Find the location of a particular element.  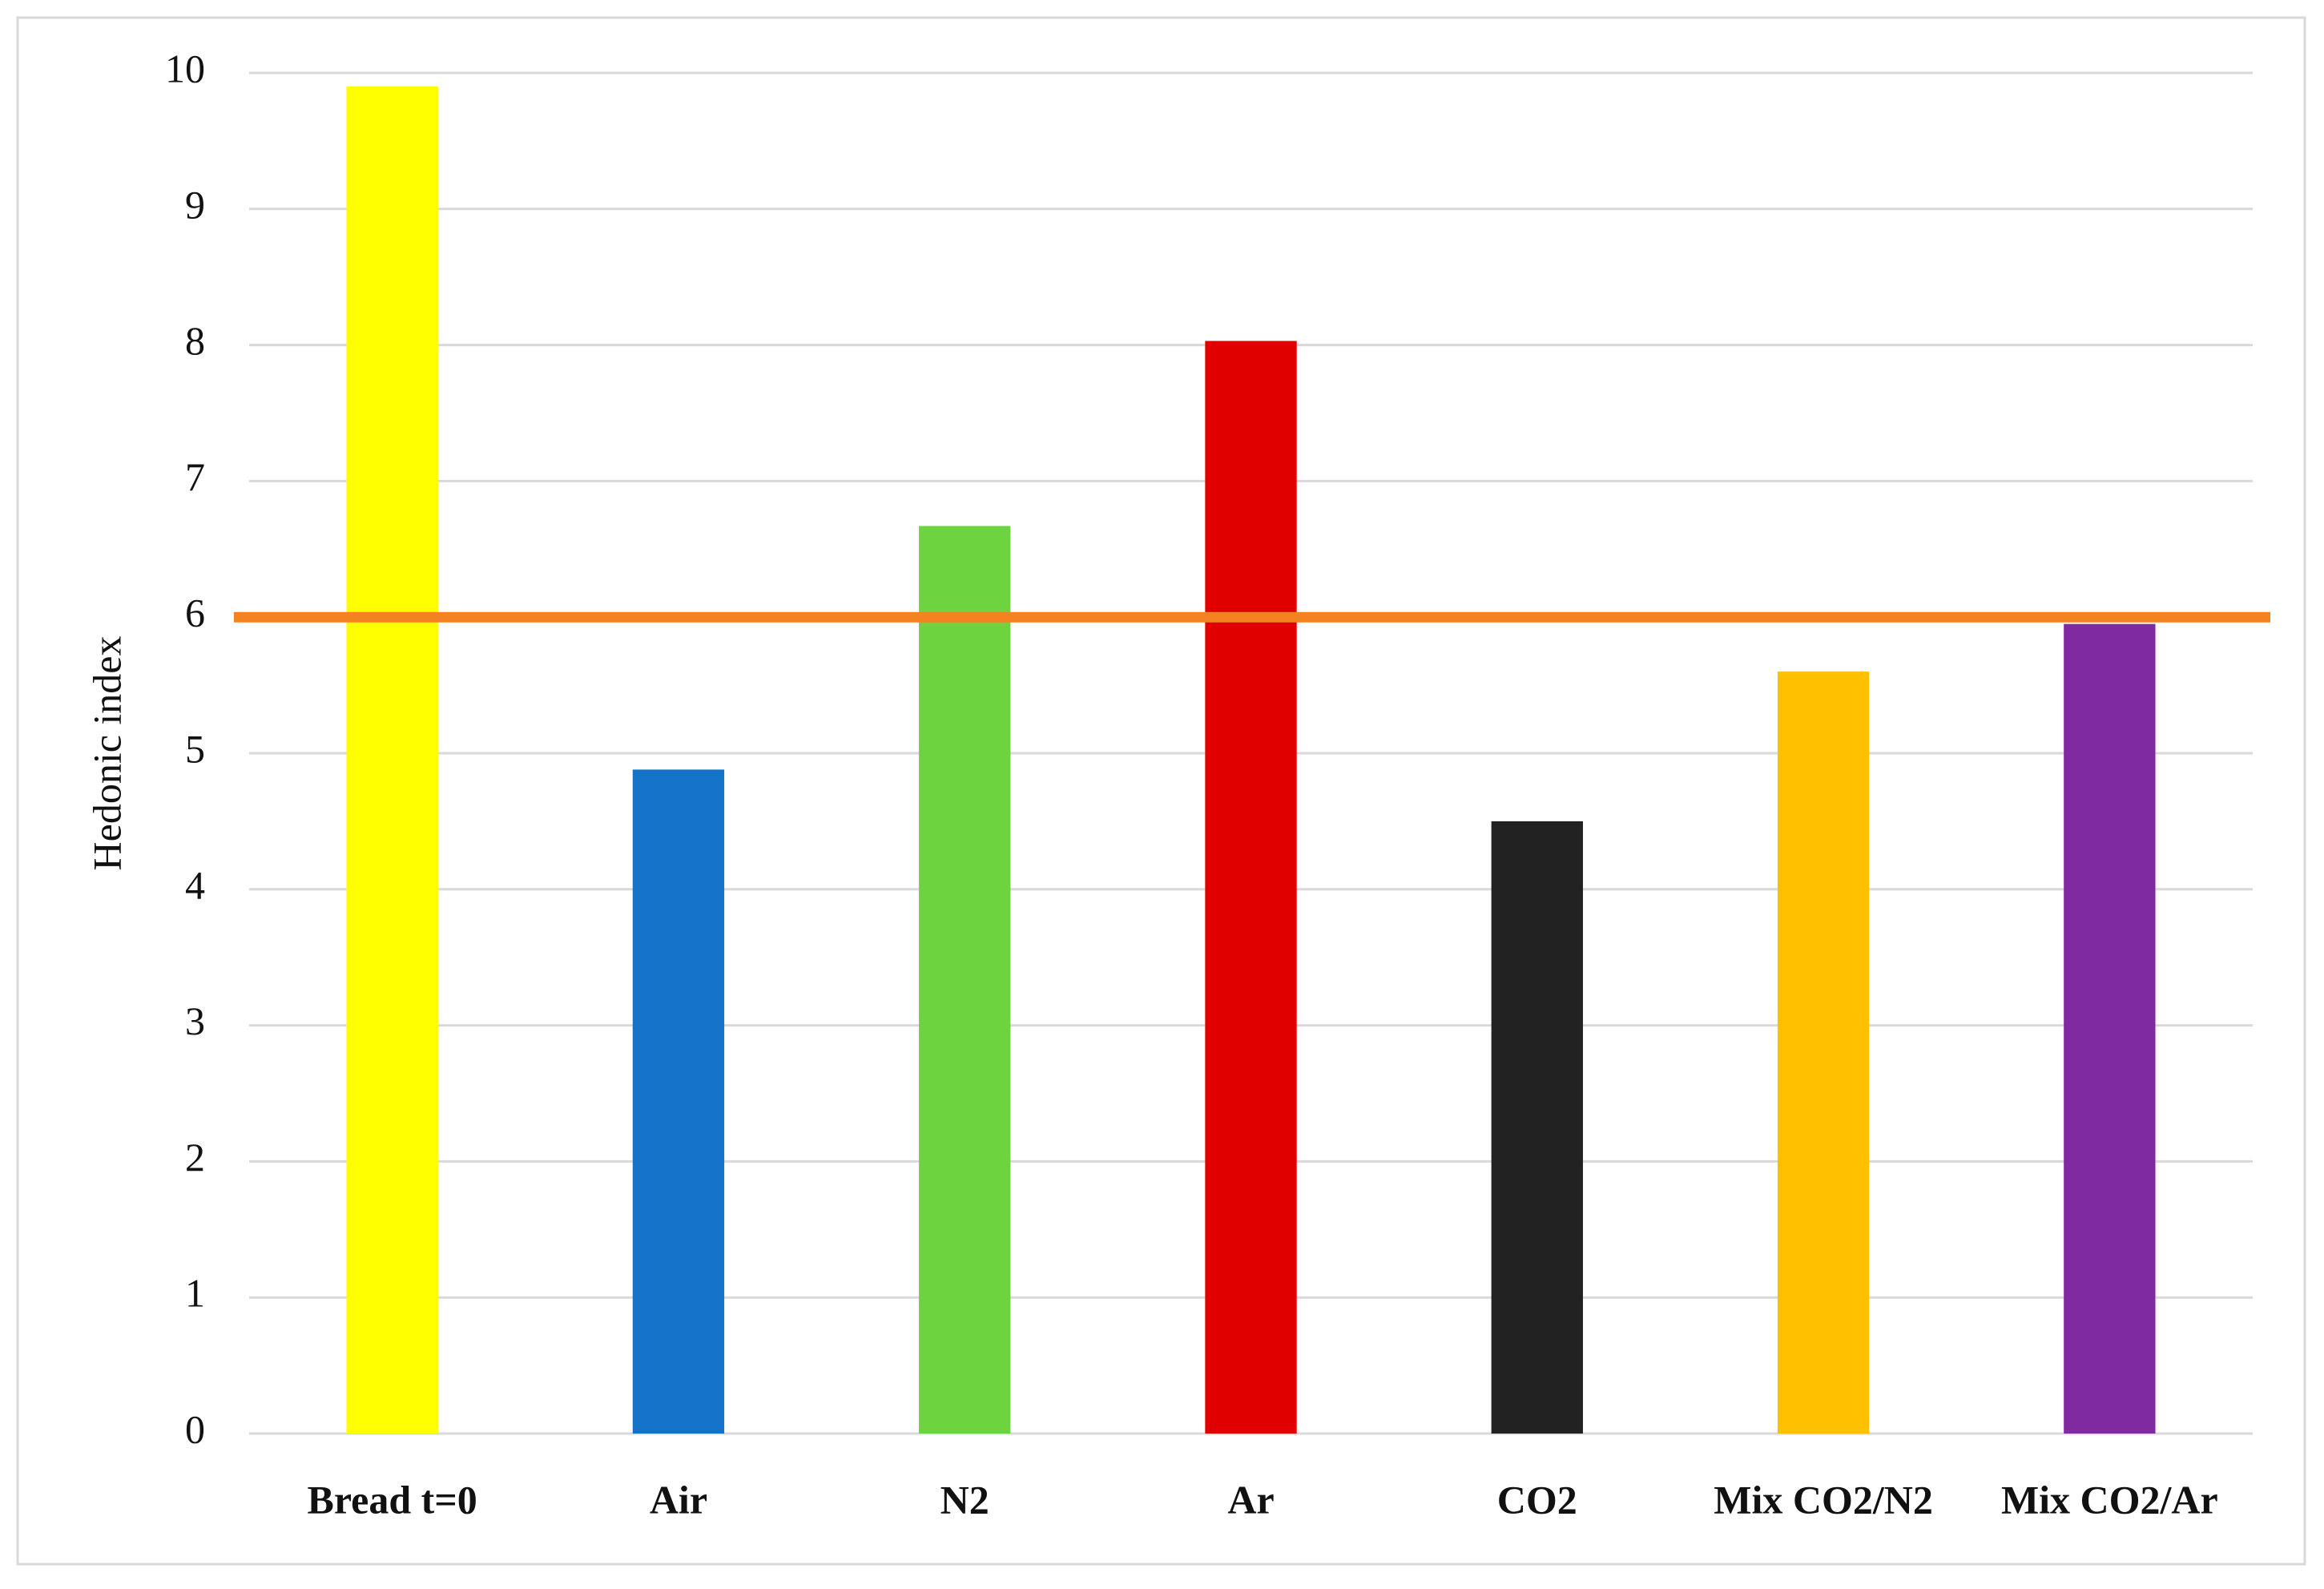

y-axis-label: Hedonic index is located at coordinates (106, 753).